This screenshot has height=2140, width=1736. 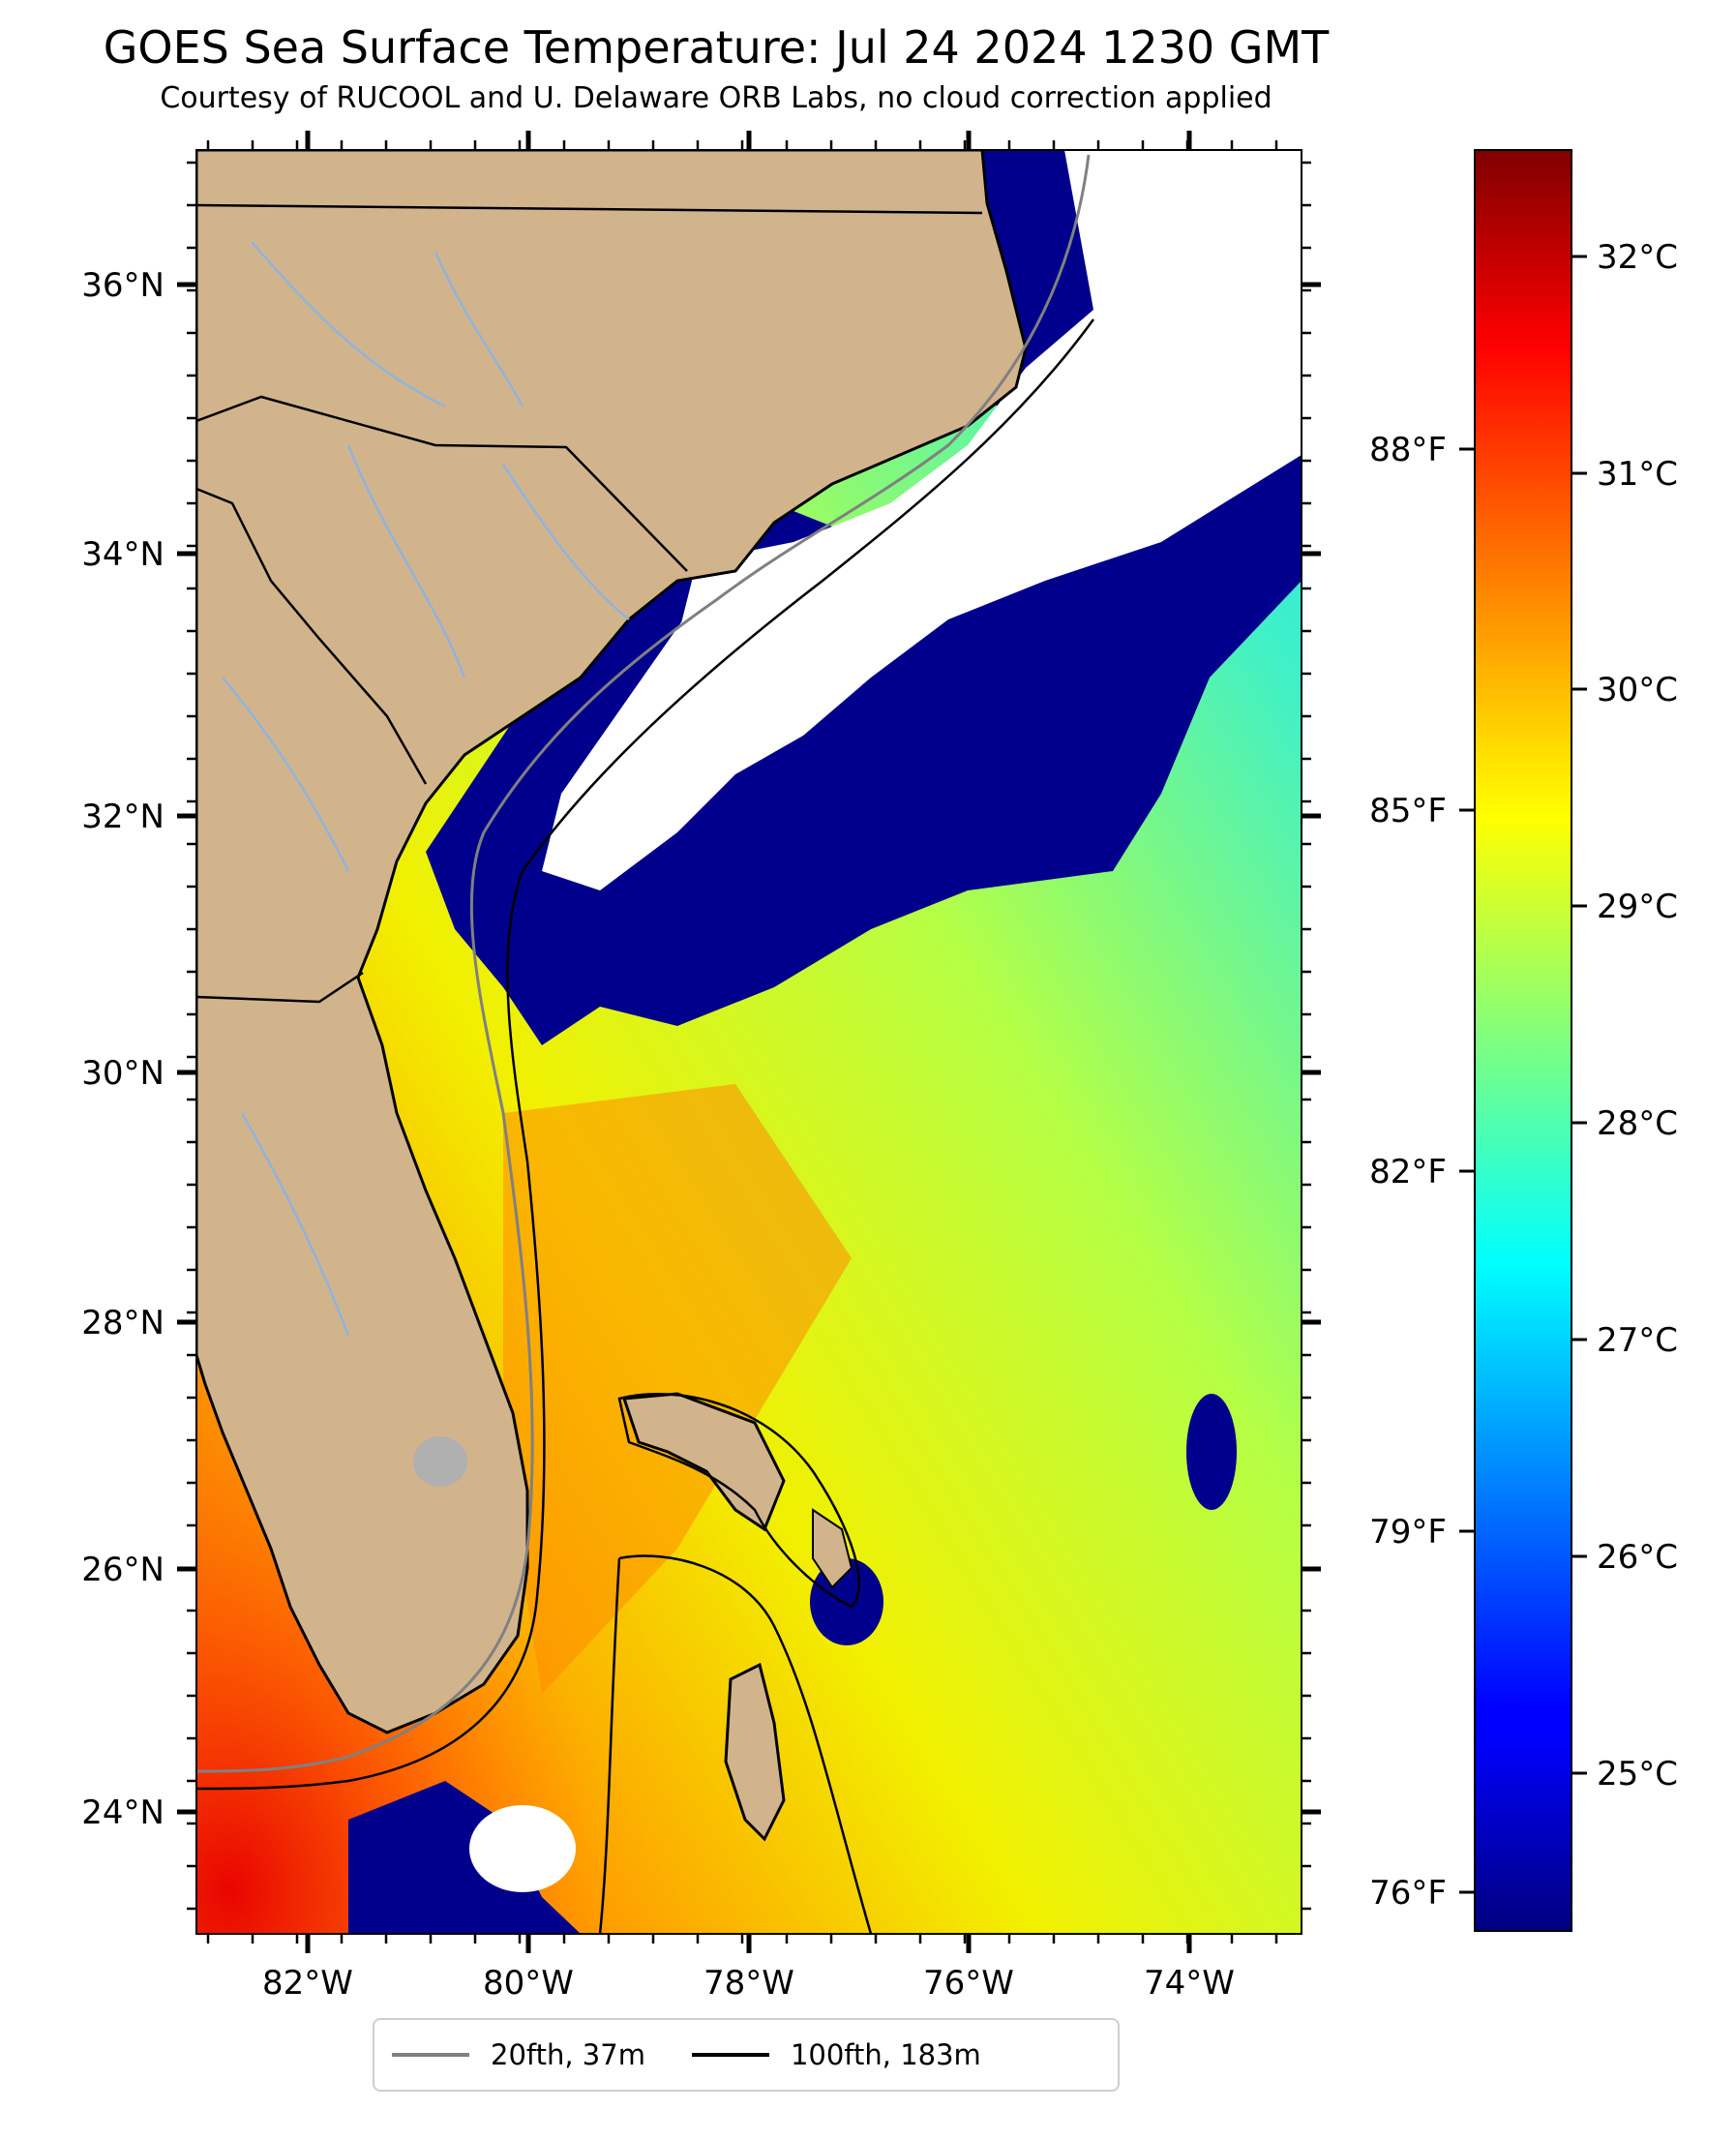 What do you see at coordinates (426, 789) in the screenshot?
I see `rivers` at bounding box center [426, 789].